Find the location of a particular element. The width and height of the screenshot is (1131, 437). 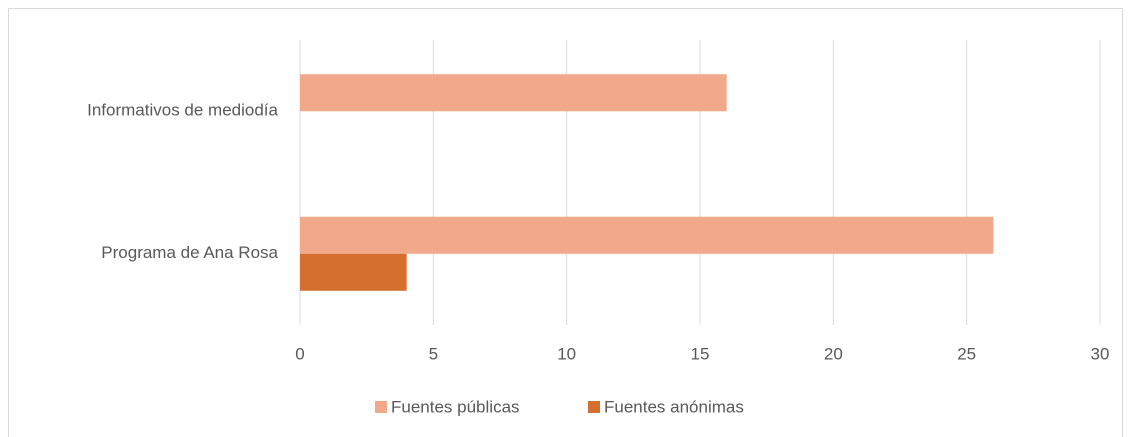

x-tick-label: 30 is located at coordinates (1100, 353).